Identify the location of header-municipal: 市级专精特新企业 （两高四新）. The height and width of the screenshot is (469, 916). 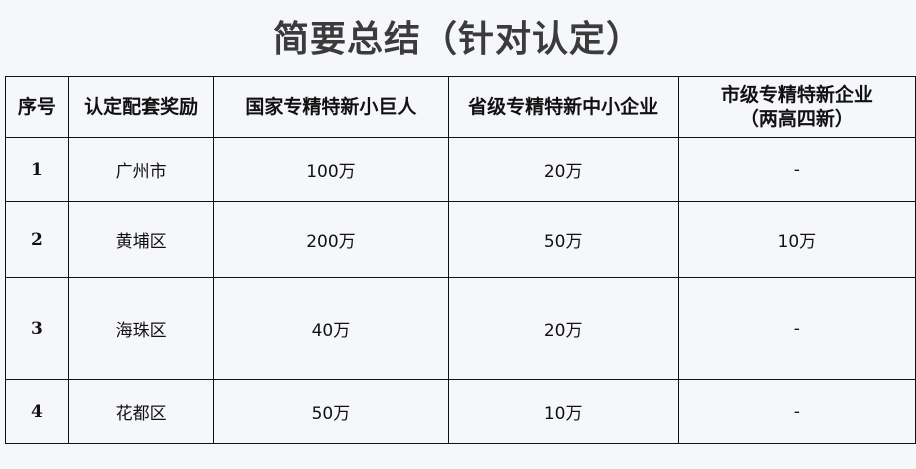
(796, 107).